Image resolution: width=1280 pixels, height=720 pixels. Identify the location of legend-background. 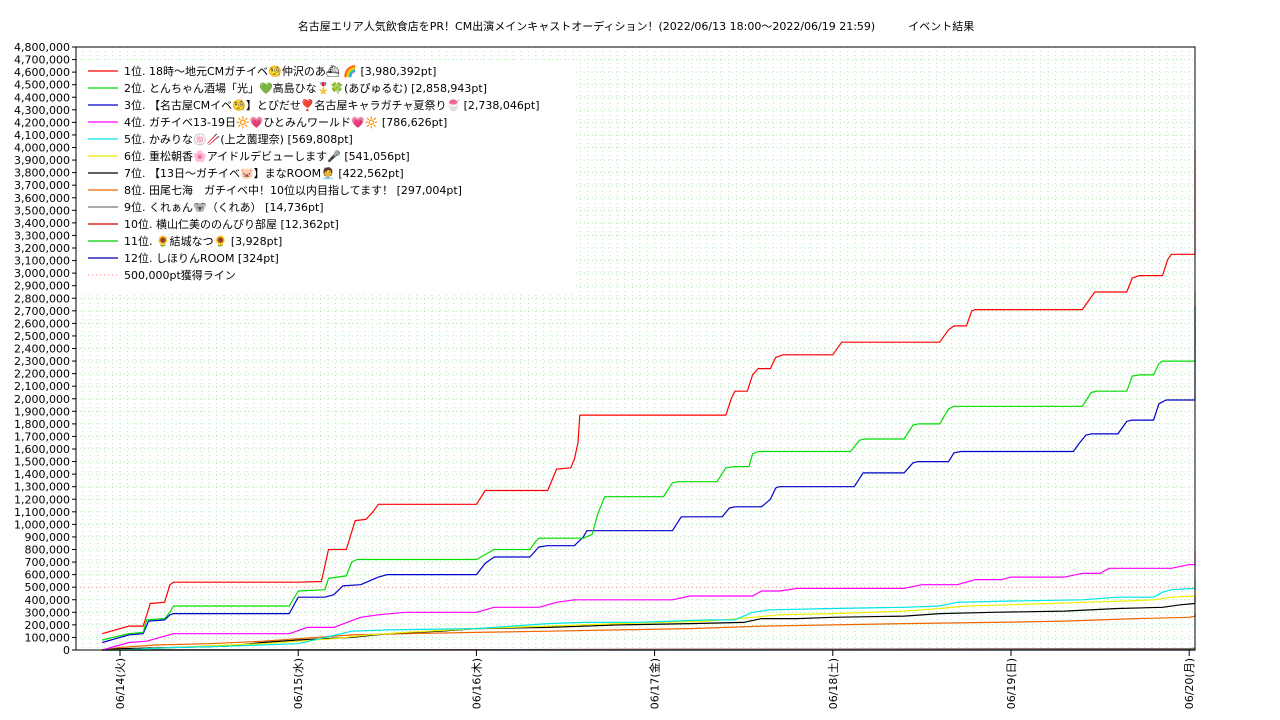
(328, 176).